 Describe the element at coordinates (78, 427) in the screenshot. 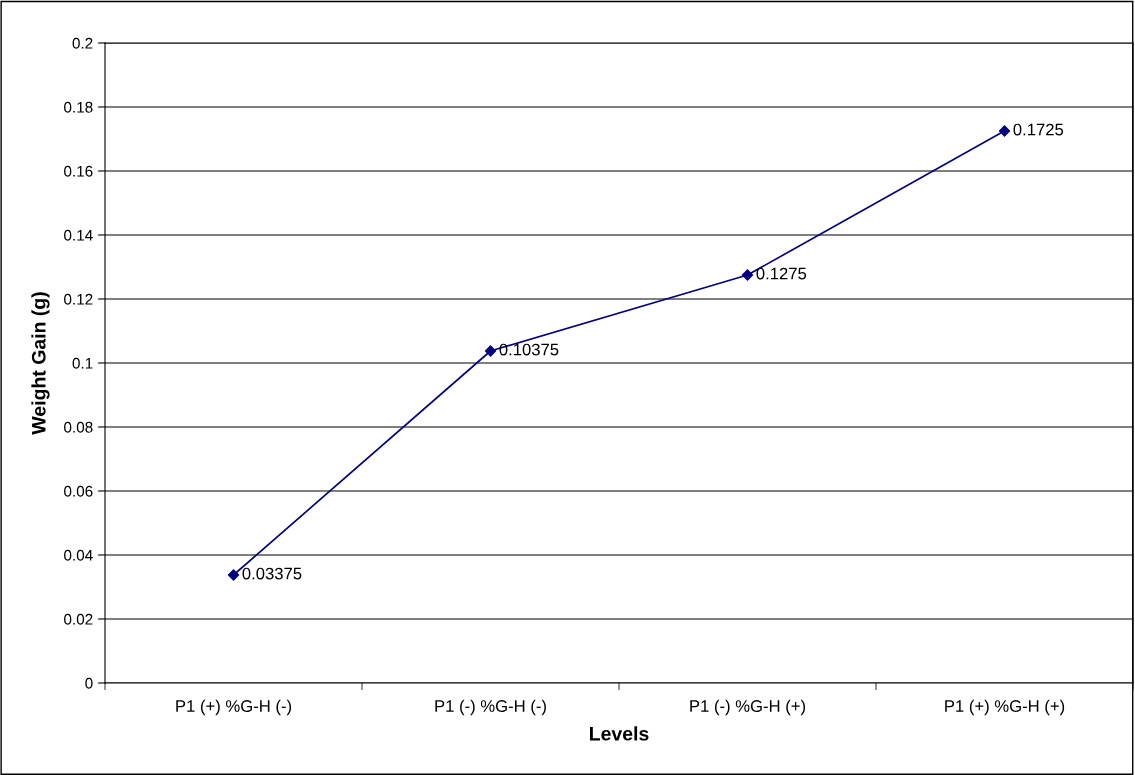

I see `y-tick-label: 0.08` at that location.